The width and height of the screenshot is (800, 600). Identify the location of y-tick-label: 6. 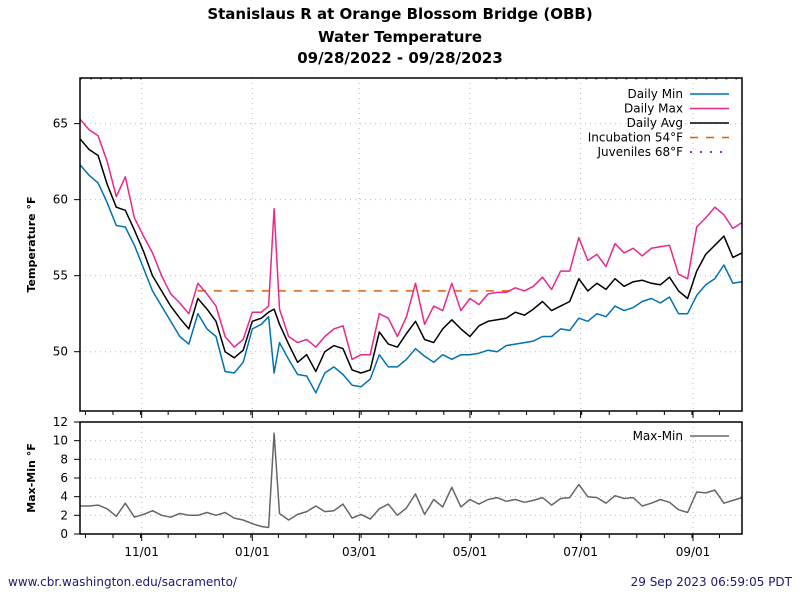
(64, 478).